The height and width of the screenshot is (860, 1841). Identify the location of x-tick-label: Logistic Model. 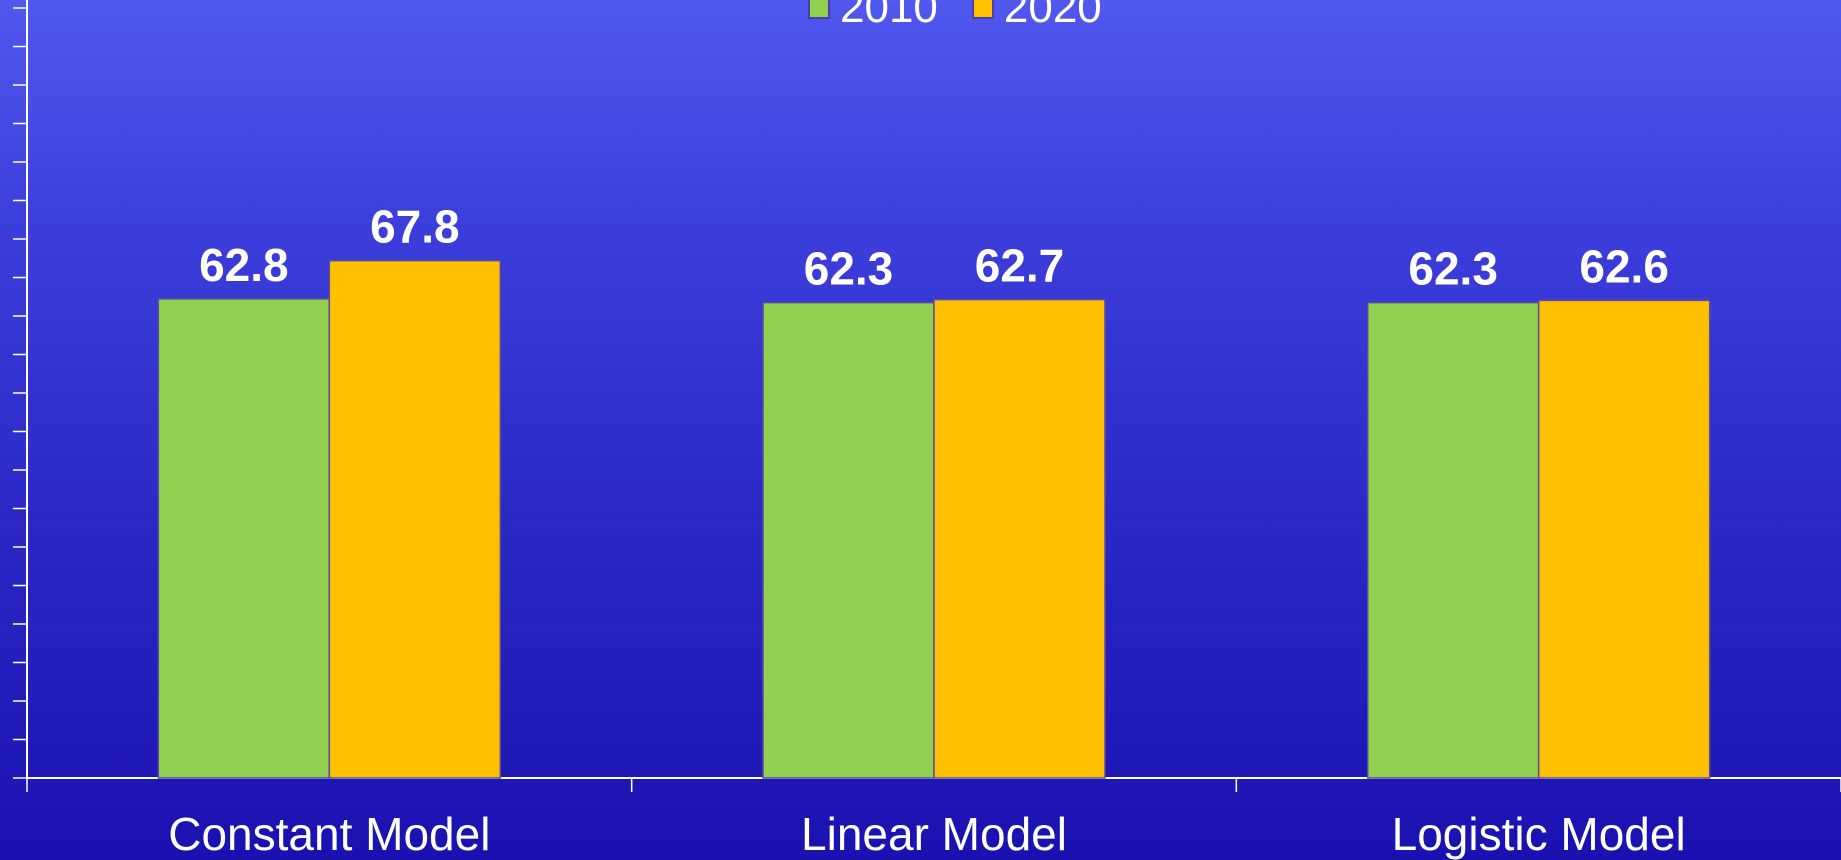
(1539, 834).